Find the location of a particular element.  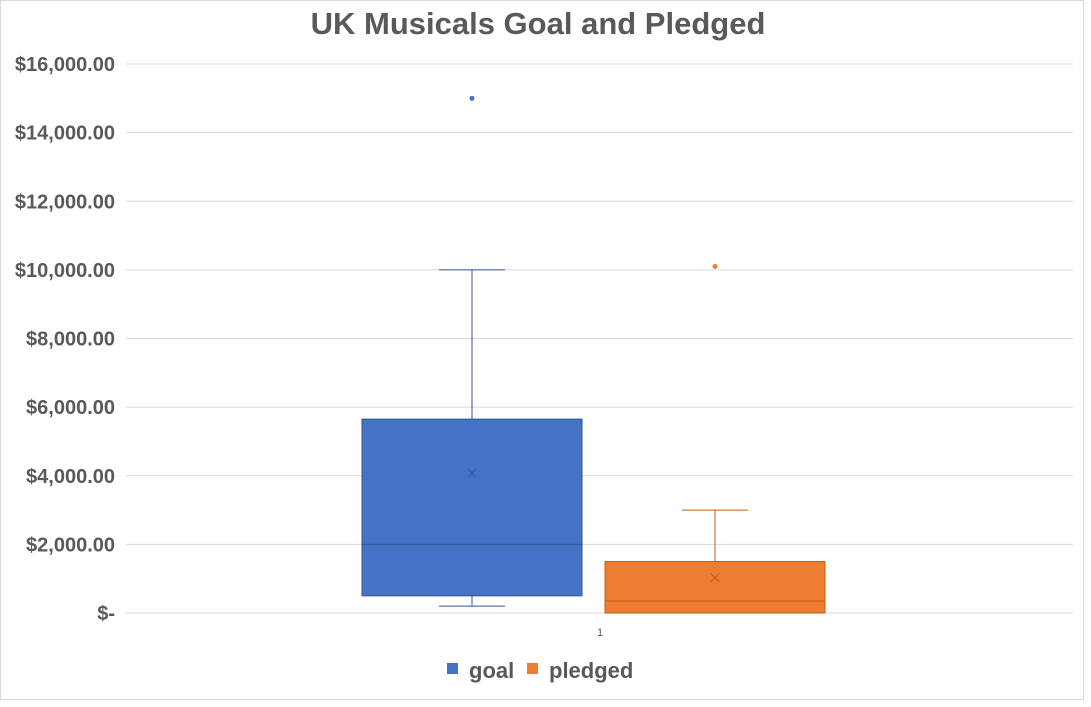

box-goal-iqr is located at coordinates (472, 507).